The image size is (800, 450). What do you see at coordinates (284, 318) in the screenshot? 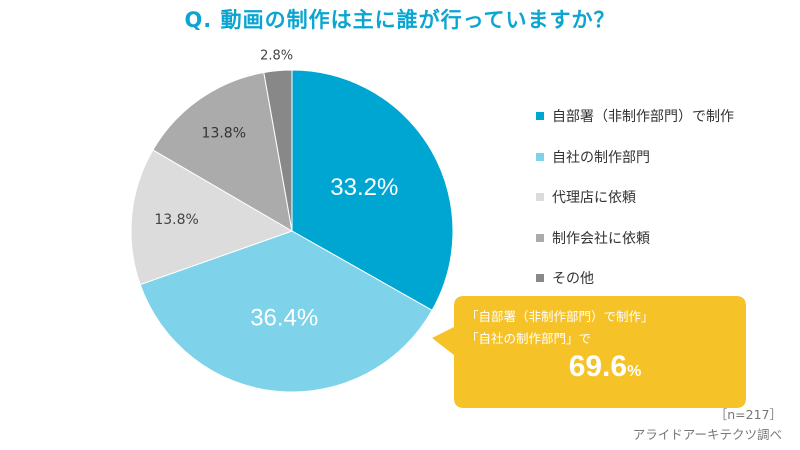
I see `slice-inhouse-production-label: 36.4%` at bounding box center [284, 318].